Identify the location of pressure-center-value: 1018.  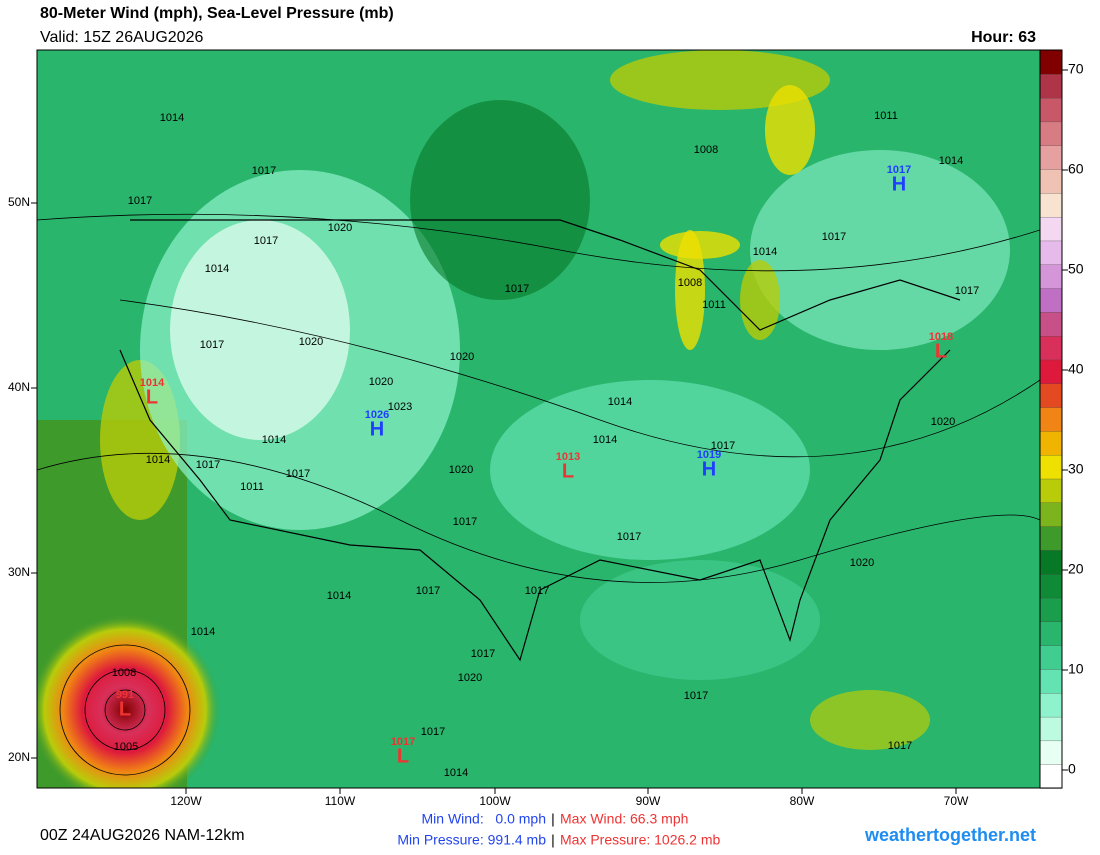
(941, 337).